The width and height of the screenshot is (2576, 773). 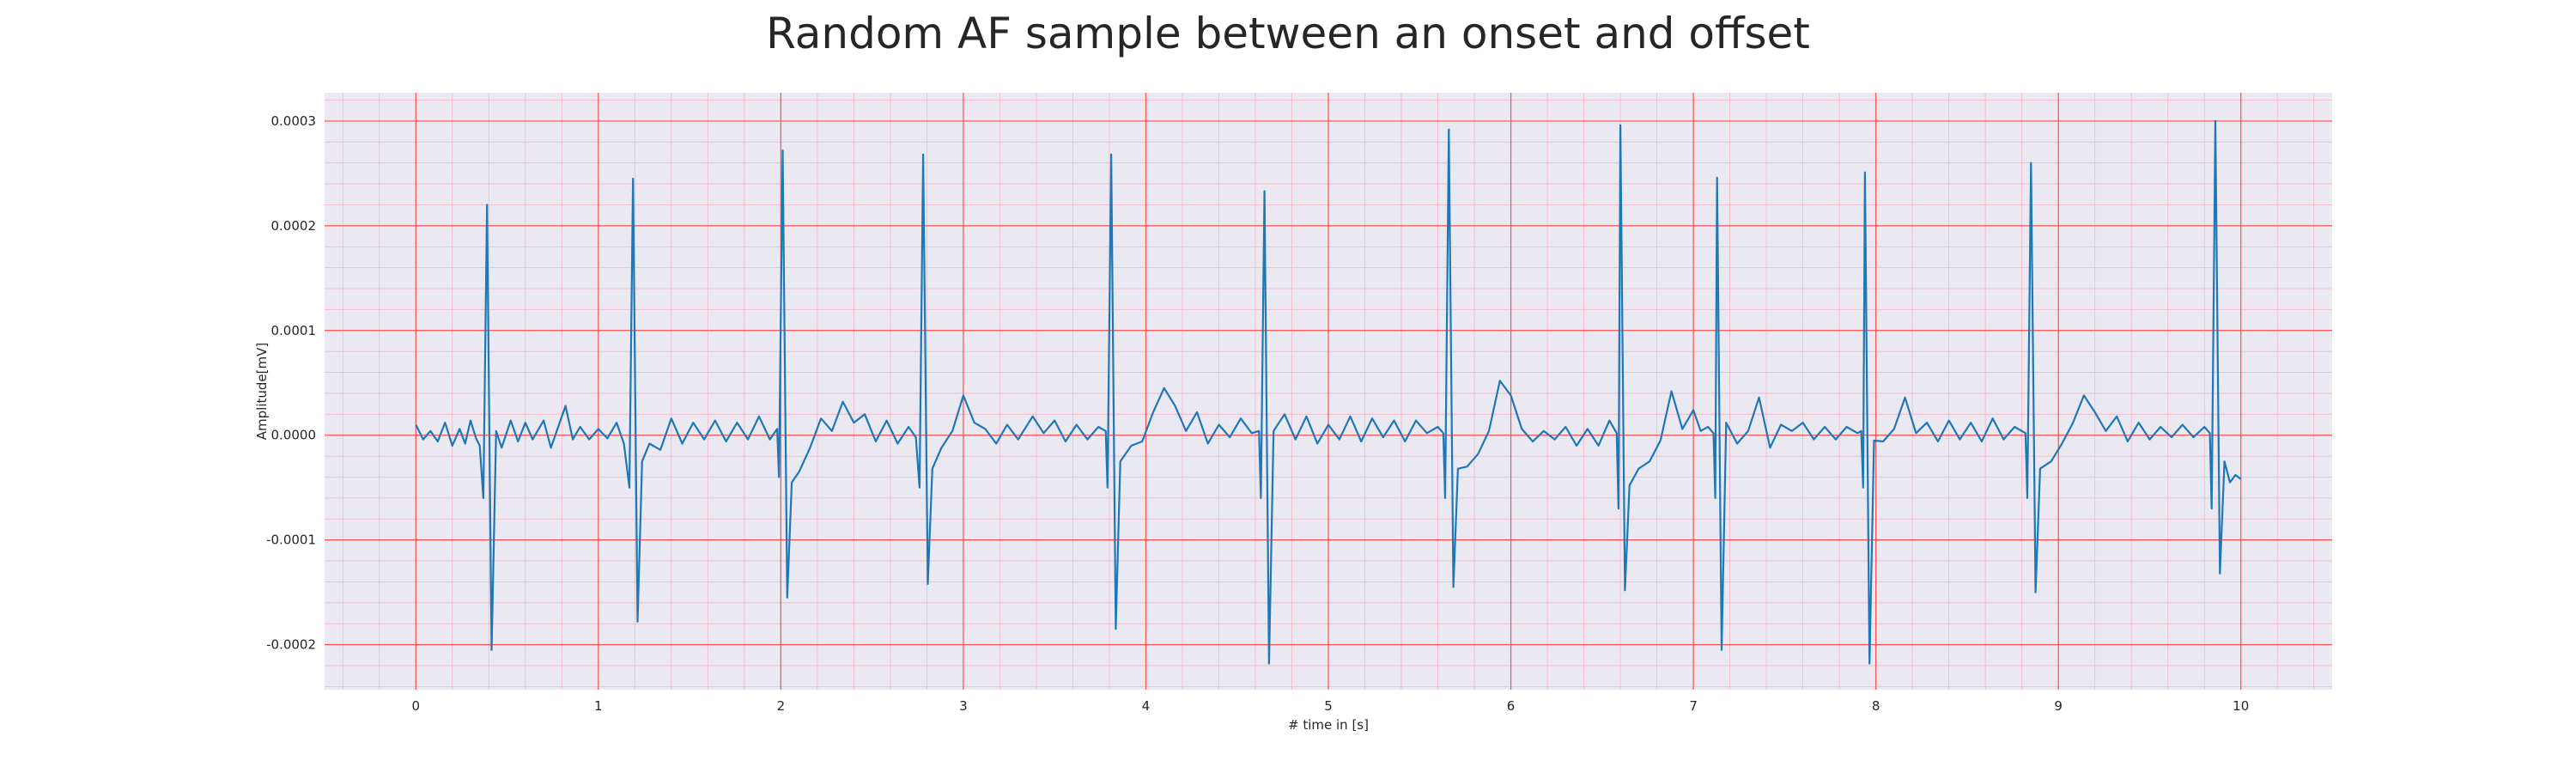 What do you see at coordinates (291, 383) in the screenshot?
I see `y-tick-labels: -0.0002 -0.0001 0.0000 0.0001 0.0002 0.0003` at bounding box center [291, 383].